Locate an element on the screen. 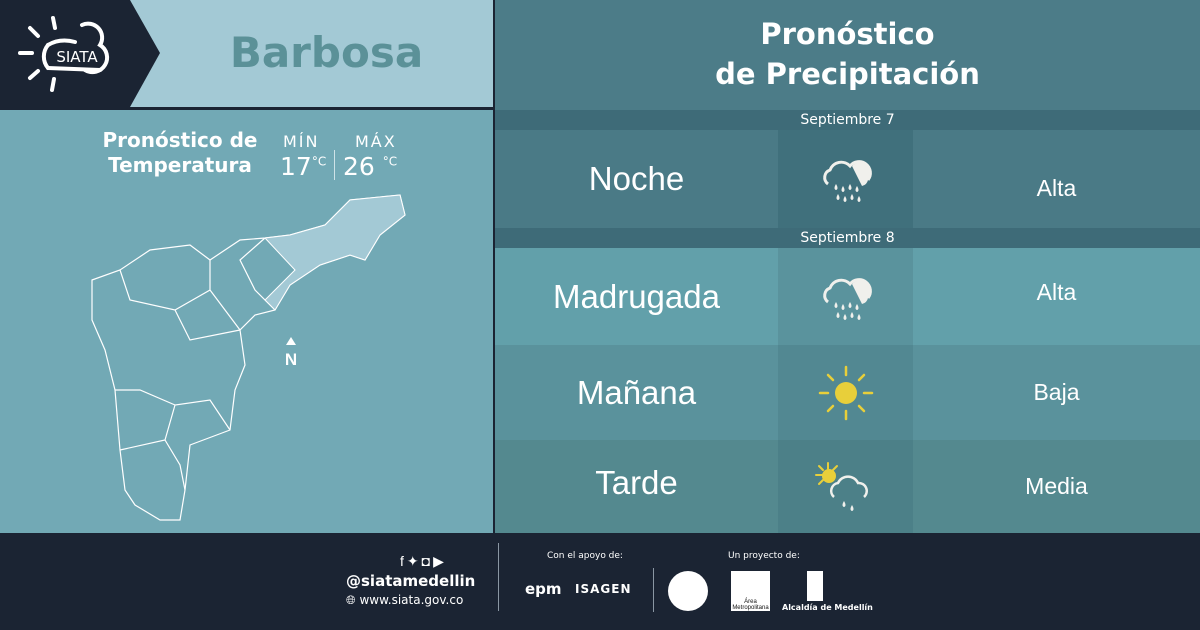  min-temp: 17 is located at coordinates (296, 166).